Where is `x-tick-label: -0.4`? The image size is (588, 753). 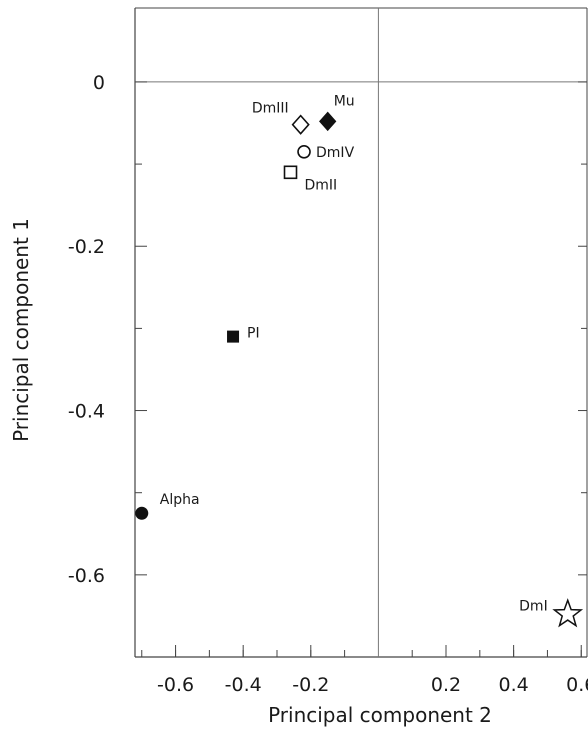 x-tick-label: -0.4 is located at coordinates (243, 685).